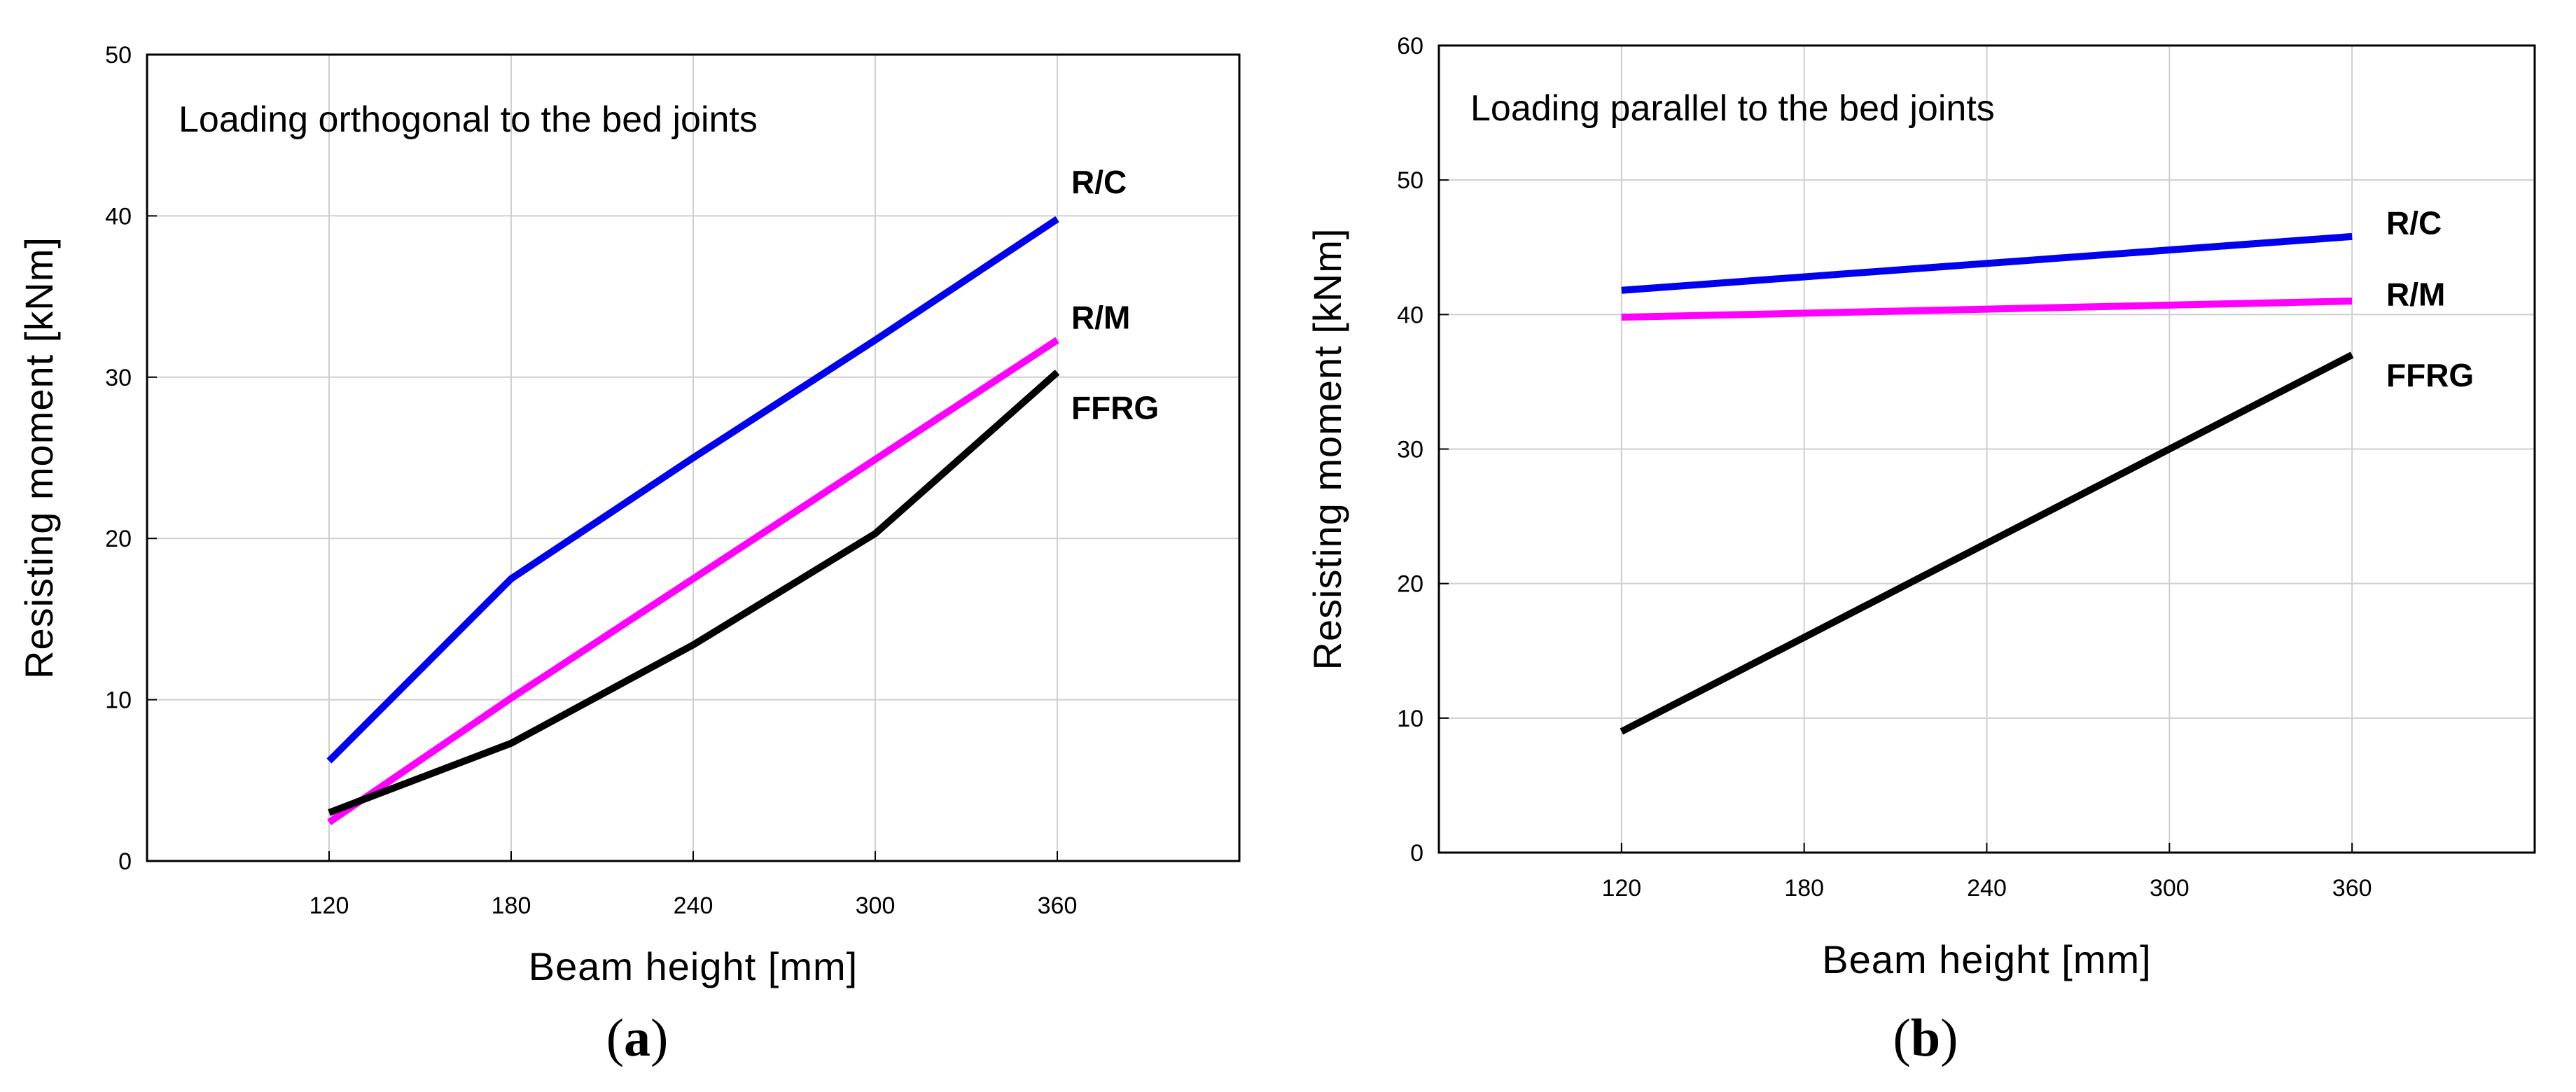  Describe the element at coordinates (118, 216) in the screenshot. I see `chart-a-ytick-label-4: 40` at that location.